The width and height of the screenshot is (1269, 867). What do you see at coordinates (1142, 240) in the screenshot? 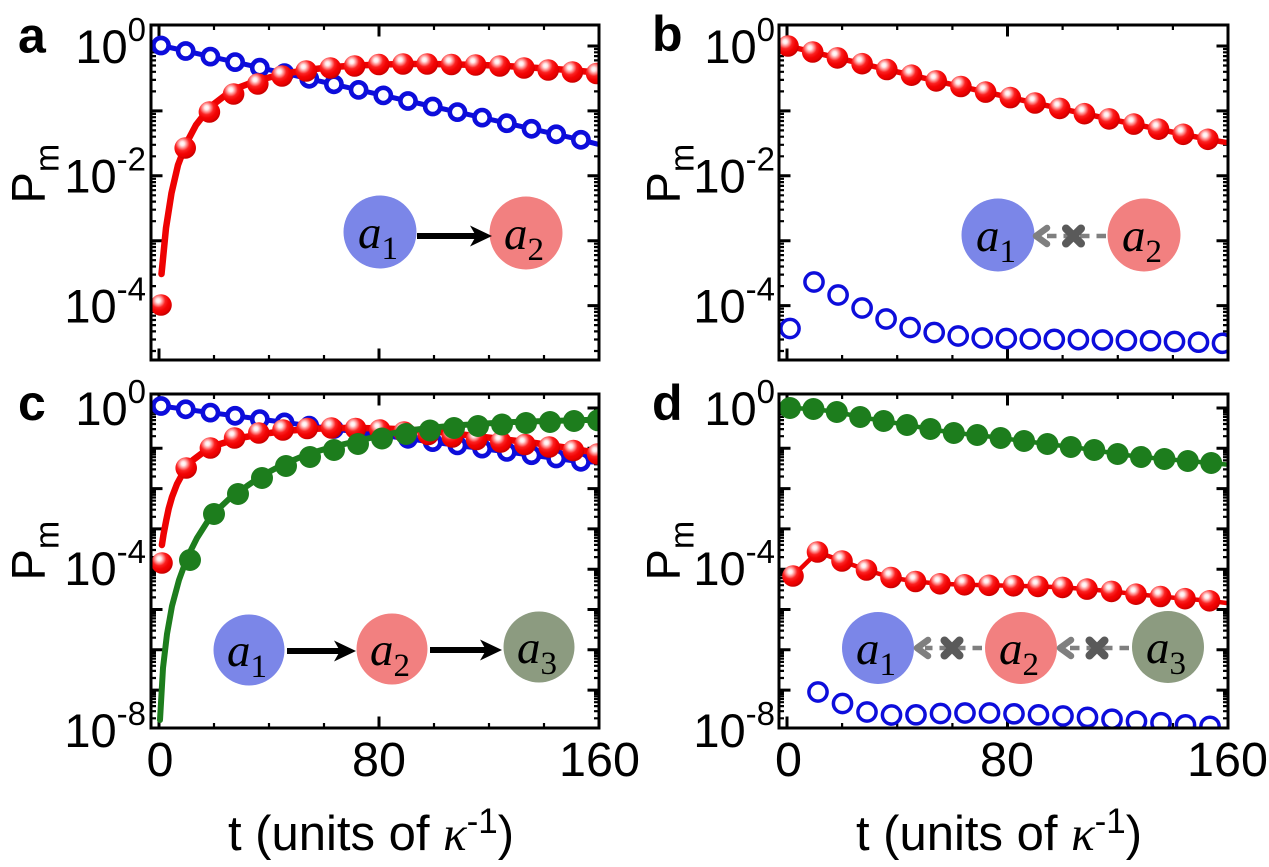
I see `svg-text: a2` at bounding box center [1142, 240].